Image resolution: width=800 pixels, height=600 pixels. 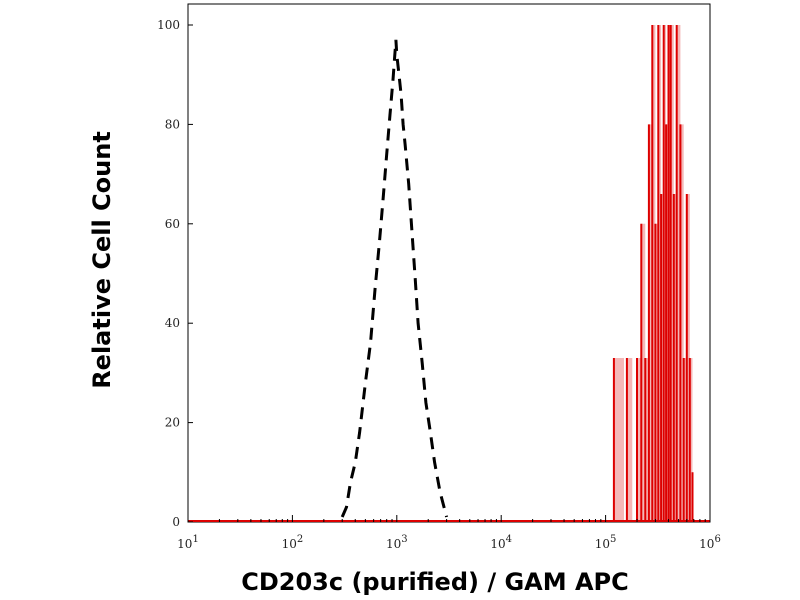 What do you see at coordinates (172, 124) in the screenshot?
I see `y-tick-label: 80` at bounding box center [172, 124].